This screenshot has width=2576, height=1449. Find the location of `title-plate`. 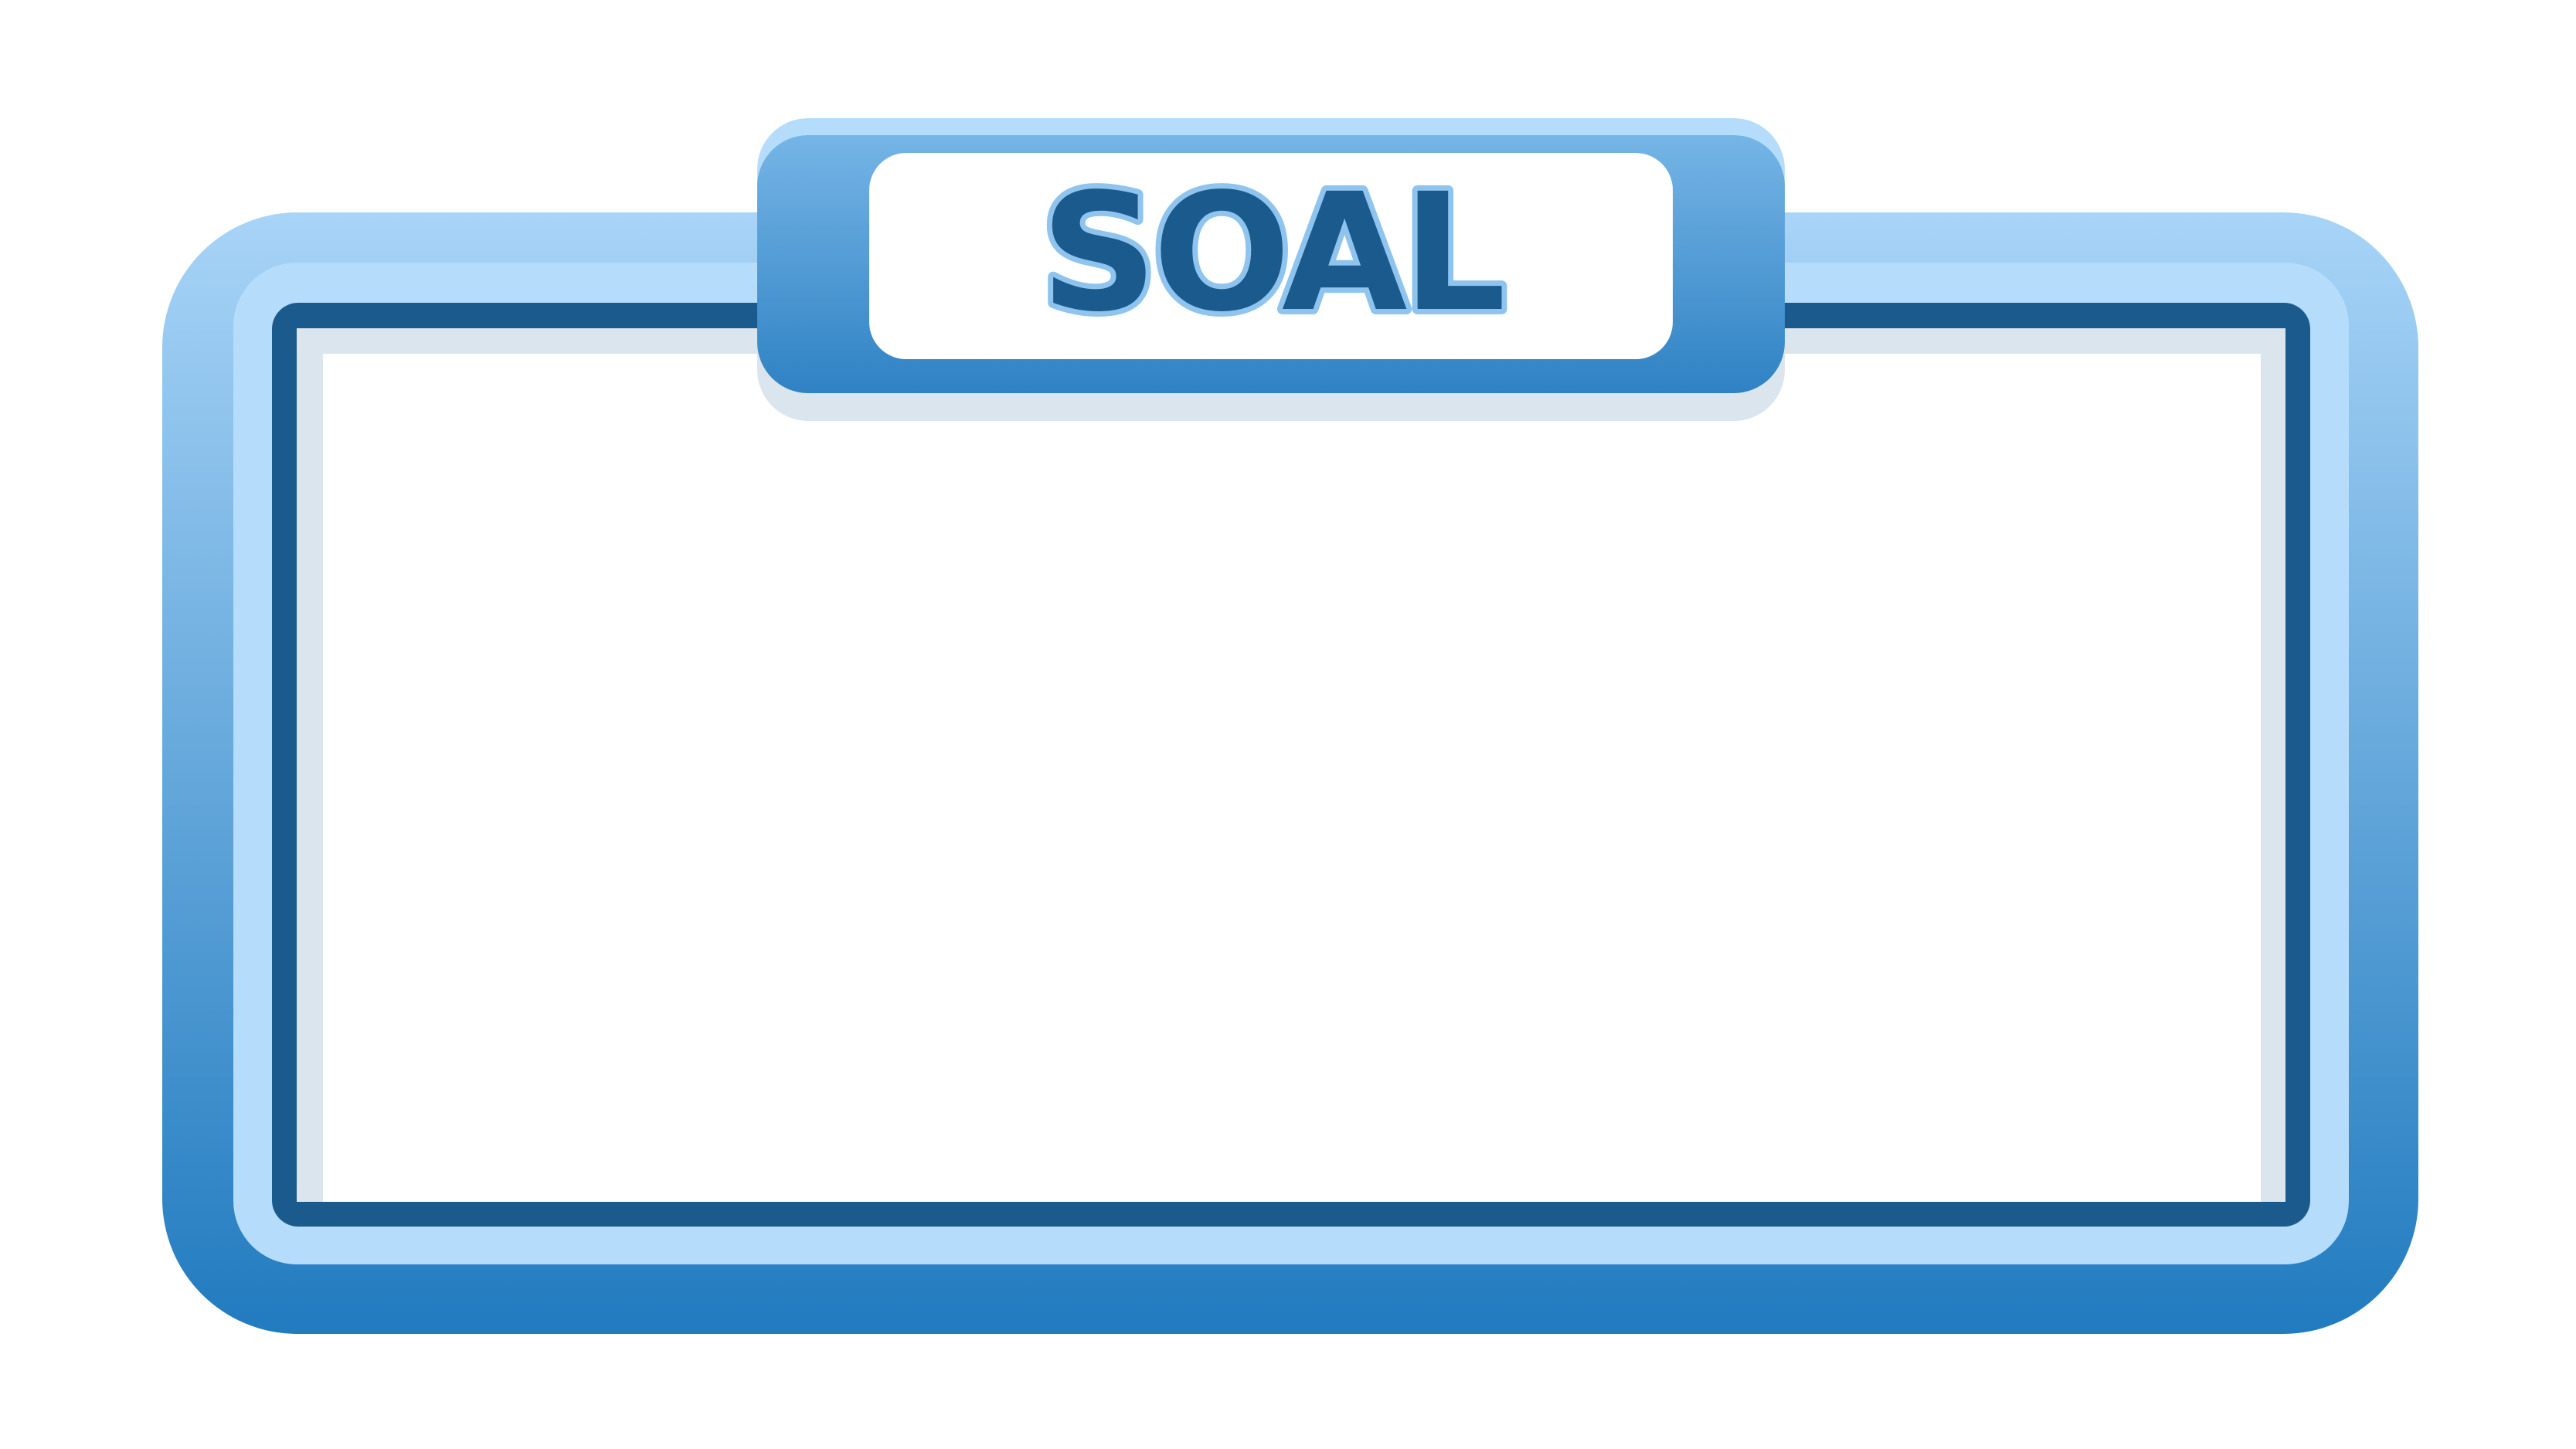

title-plate is located at coordinates (1271, 256).